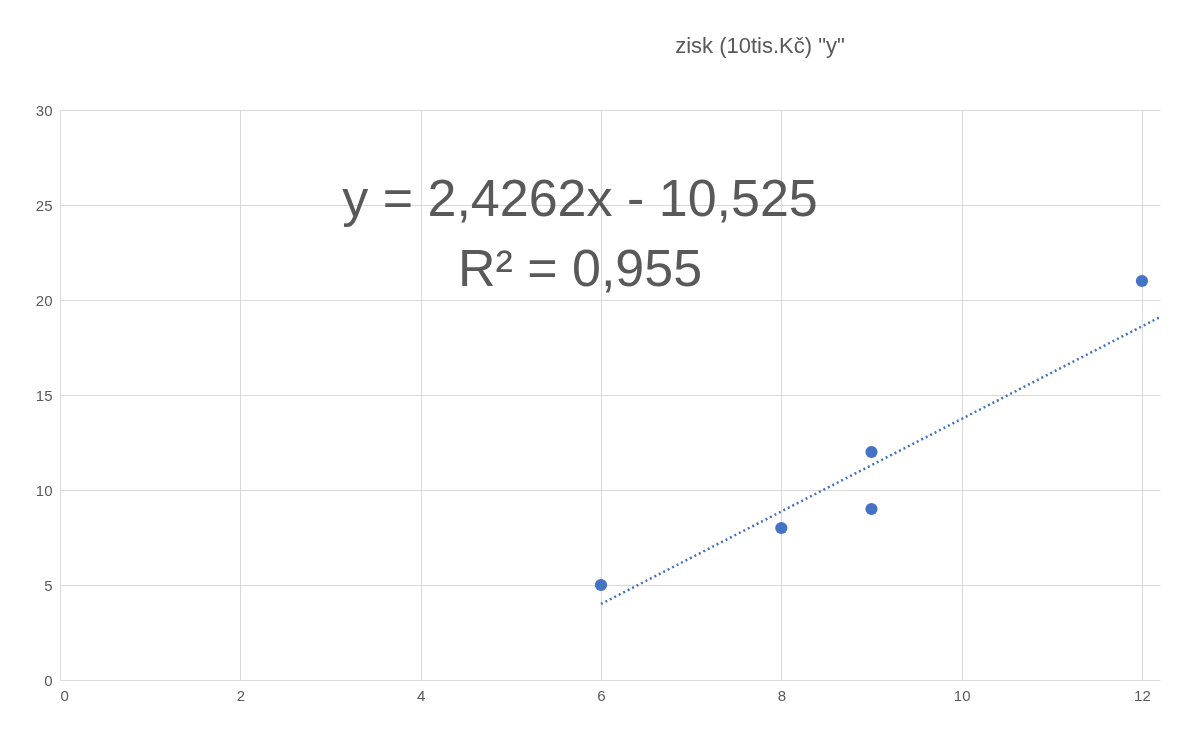 The image size is (1183, 736). What do you see at coordinates (962, 695) in the screenshot?
I see `x-tick-label: 10` at bounding box center [962, 695].